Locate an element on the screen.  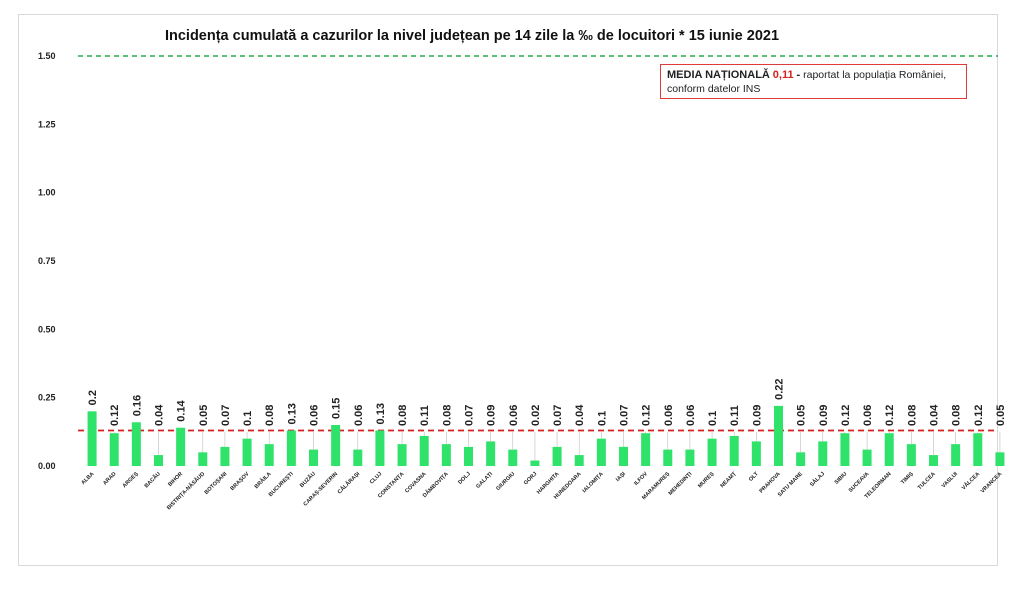
legend-text-2: conform datelor INS is located at coordinates (714, 89).